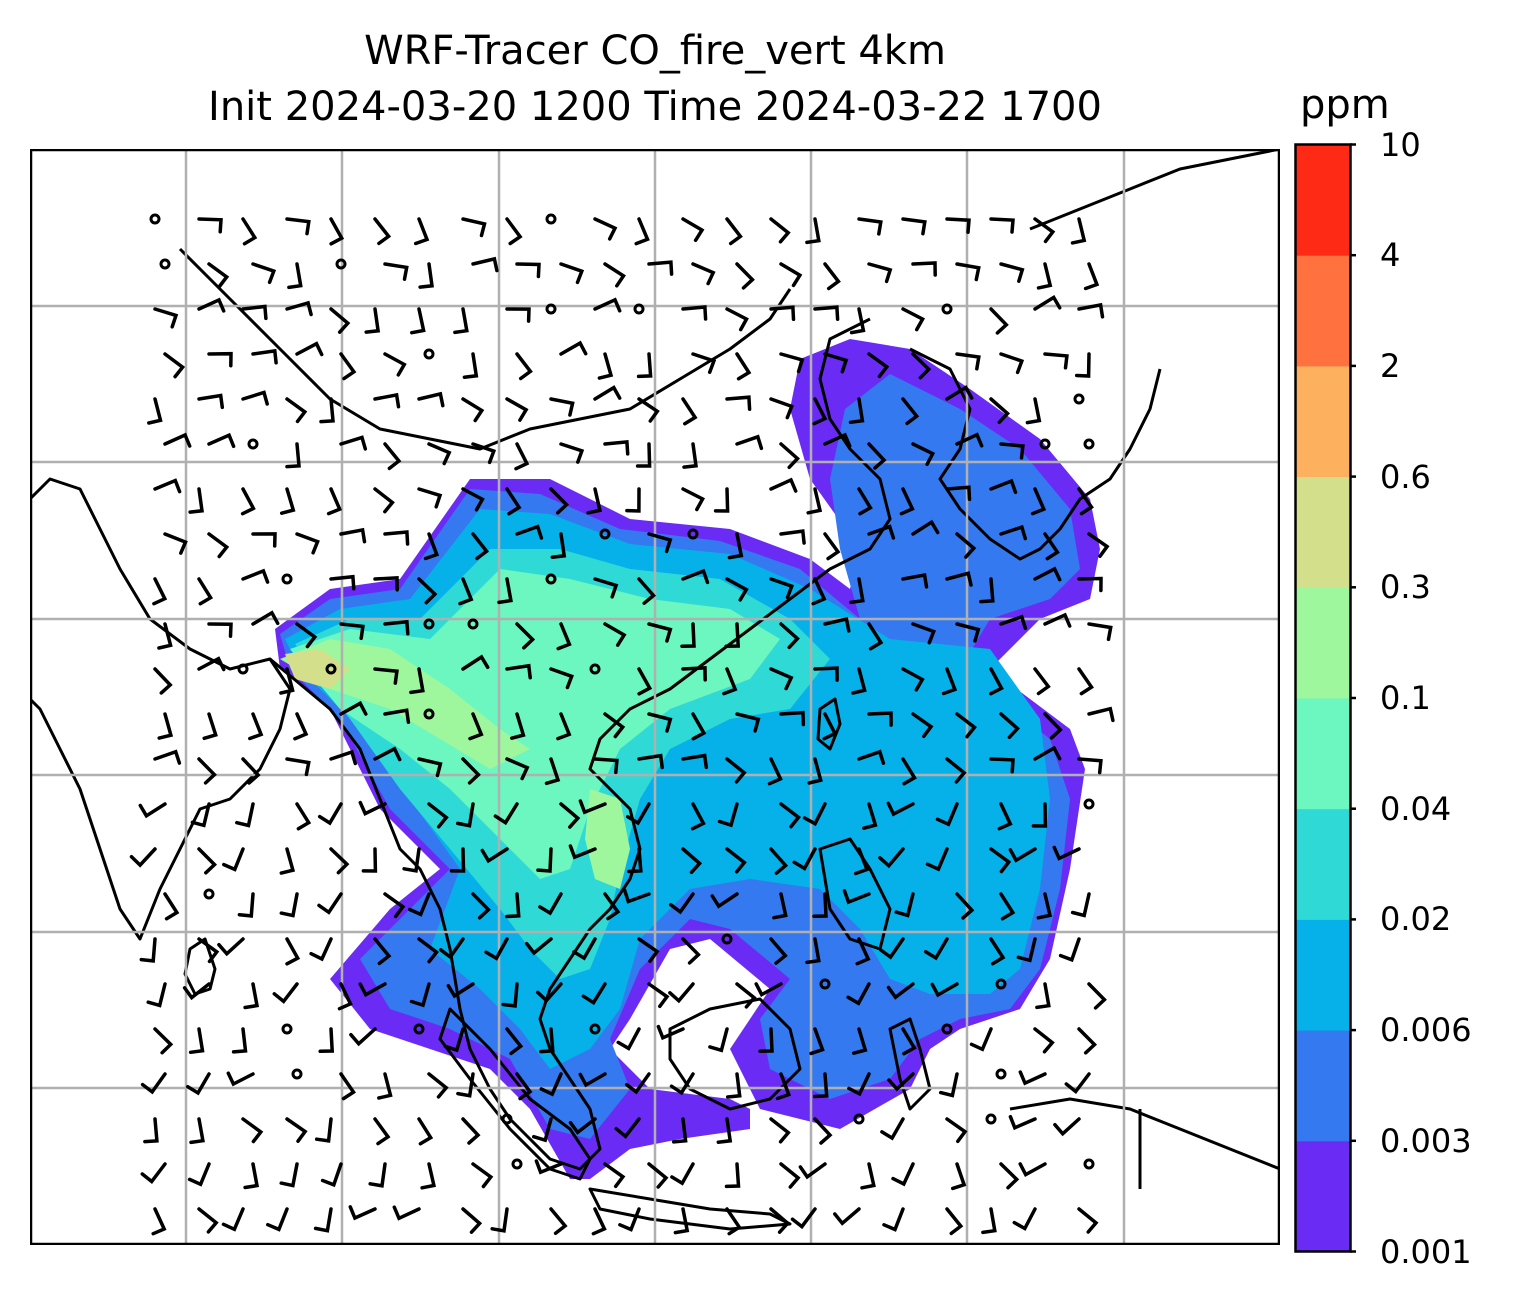  Describe the element at coordinates (1426, 1030) in the screenshot. I see `colorbar-tick-label: 0.006` at that location.